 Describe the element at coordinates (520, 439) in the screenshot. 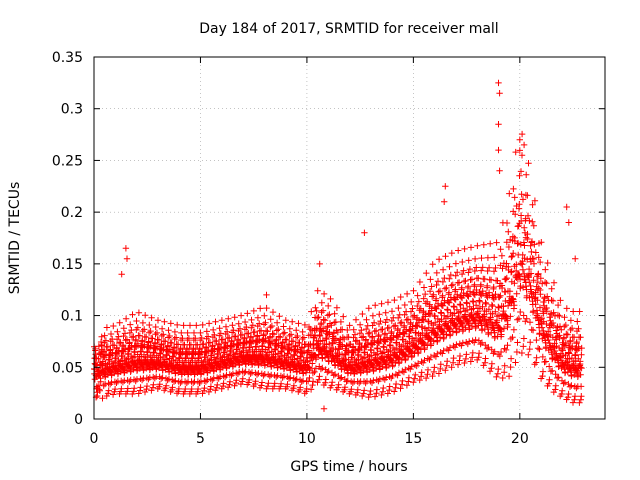

I see `x-tick-label: 20` at that location.